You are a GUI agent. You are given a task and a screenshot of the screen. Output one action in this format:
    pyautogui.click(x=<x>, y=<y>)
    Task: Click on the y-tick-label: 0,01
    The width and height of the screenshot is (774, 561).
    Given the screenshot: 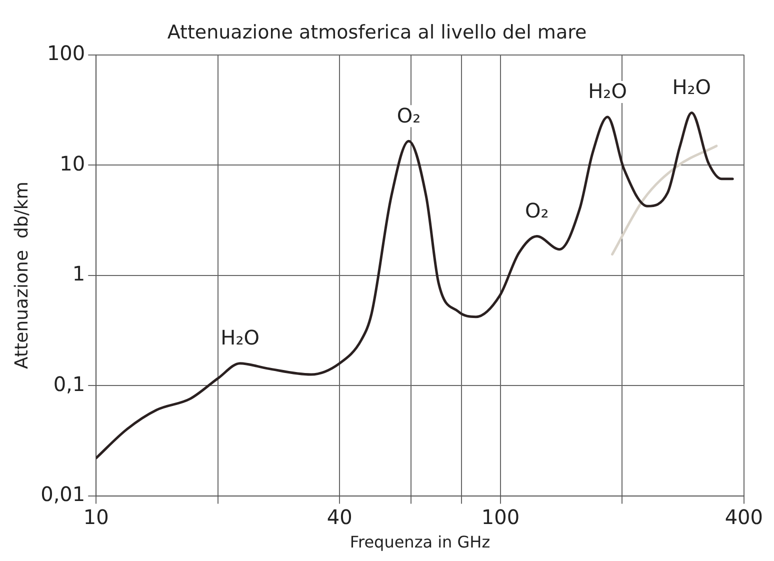 What is the action you would take?
    pyautogui.click(x=63, y=494)
    